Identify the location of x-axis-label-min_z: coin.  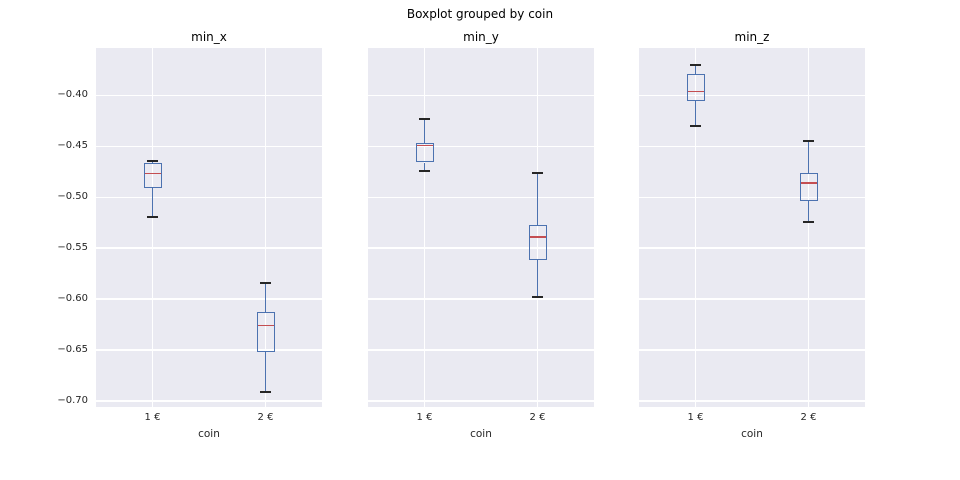
(752, 434).